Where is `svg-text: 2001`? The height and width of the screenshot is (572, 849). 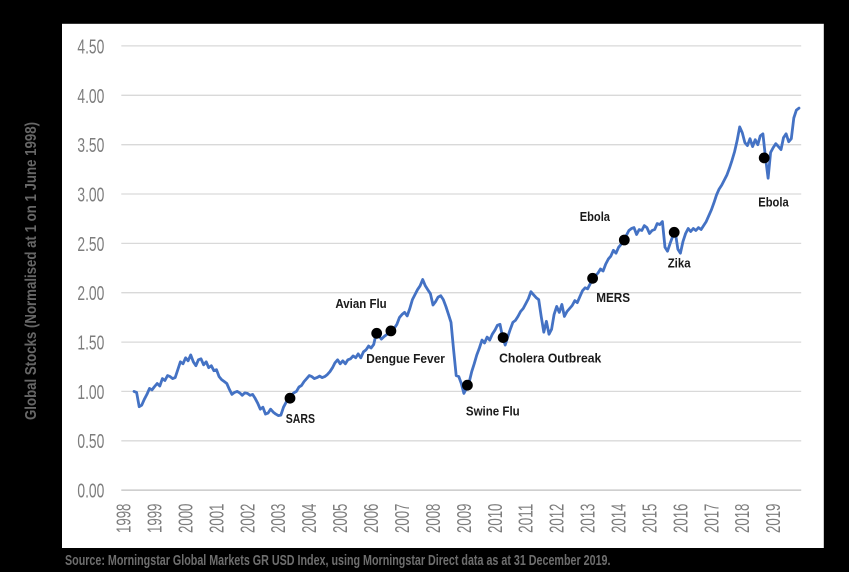 svg-text: 2001 is located at coordinates (217, 518).